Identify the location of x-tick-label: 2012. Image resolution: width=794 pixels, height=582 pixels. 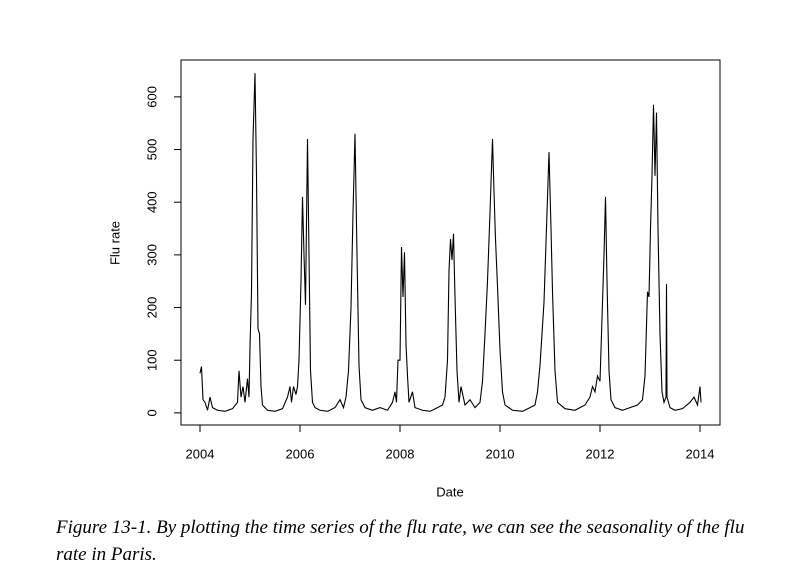
(600, 453).